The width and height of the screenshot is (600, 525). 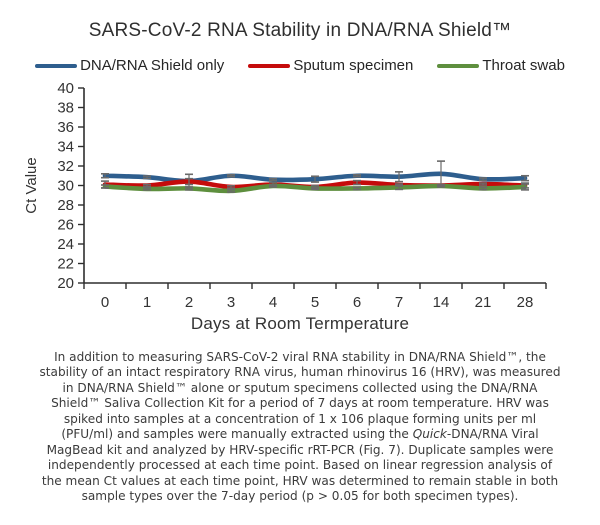 What do you see at coordinates (65, 88) in the screenshot?
I see `svg-text: 40` at bounding box center [65, 88].